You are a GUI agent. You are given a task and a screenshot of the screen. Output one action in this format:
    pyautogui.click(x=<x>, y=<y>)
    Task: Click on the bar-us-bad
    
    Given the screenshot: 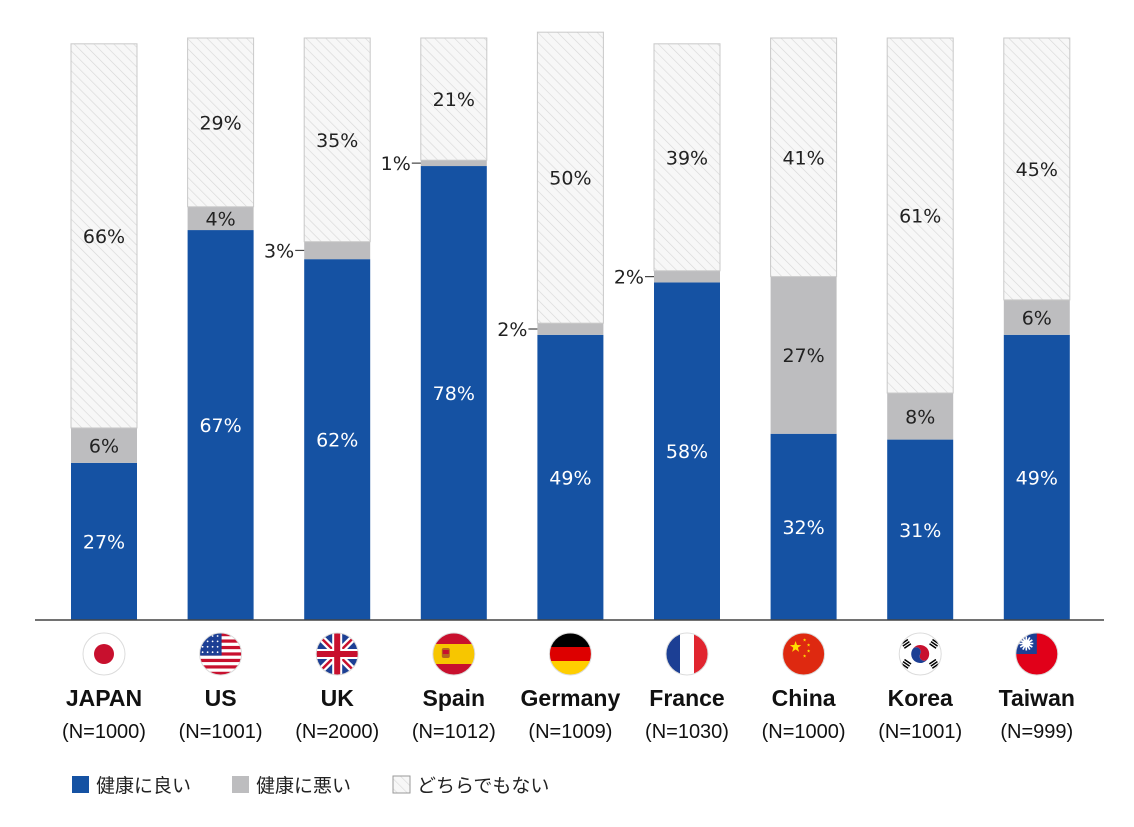 What is the action you would take?
    pyautogui.click(x=220, y=218)
    